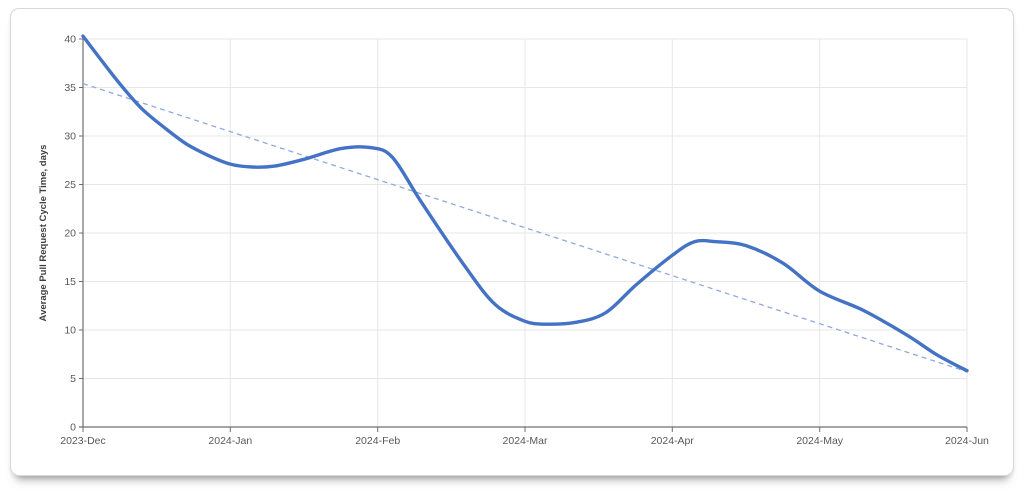 Image resolution: width=1024 pixels, height=497 pixels. I want to click on y-tick-label: 10, so click(70, 330).